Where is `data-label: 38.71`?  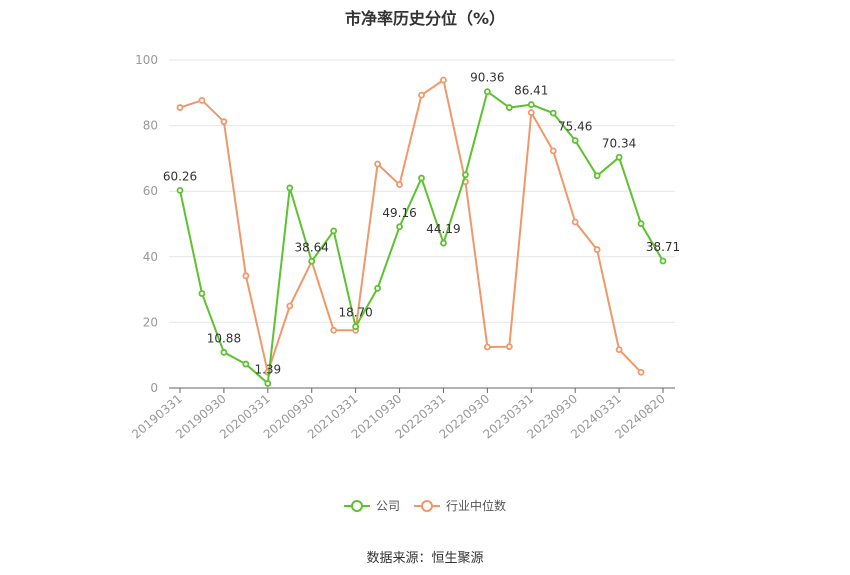 data-label: 38.71 is located at coordinates (663, 247).